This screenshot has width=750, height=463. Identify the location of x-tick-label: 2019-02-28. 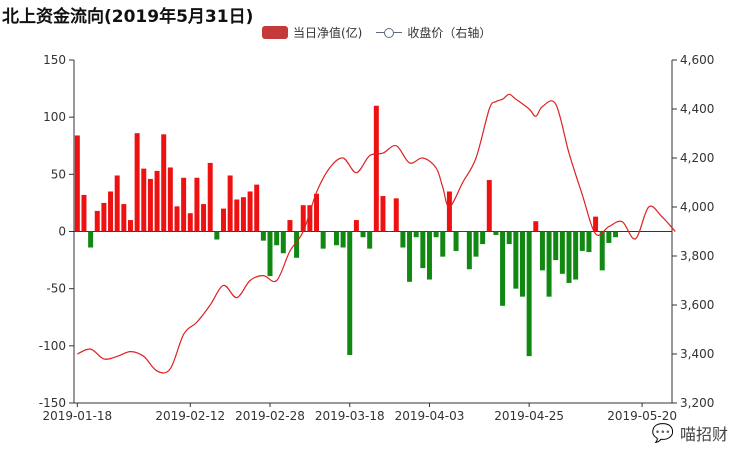
(270, 416).